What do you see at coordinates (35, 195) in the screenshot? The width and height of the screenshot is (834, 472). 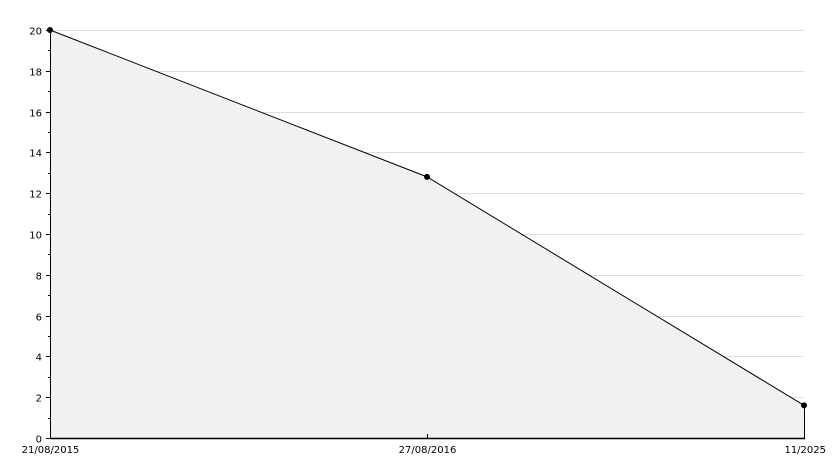 I see `y-tick-label: 12` at bounding box center [35, 195].